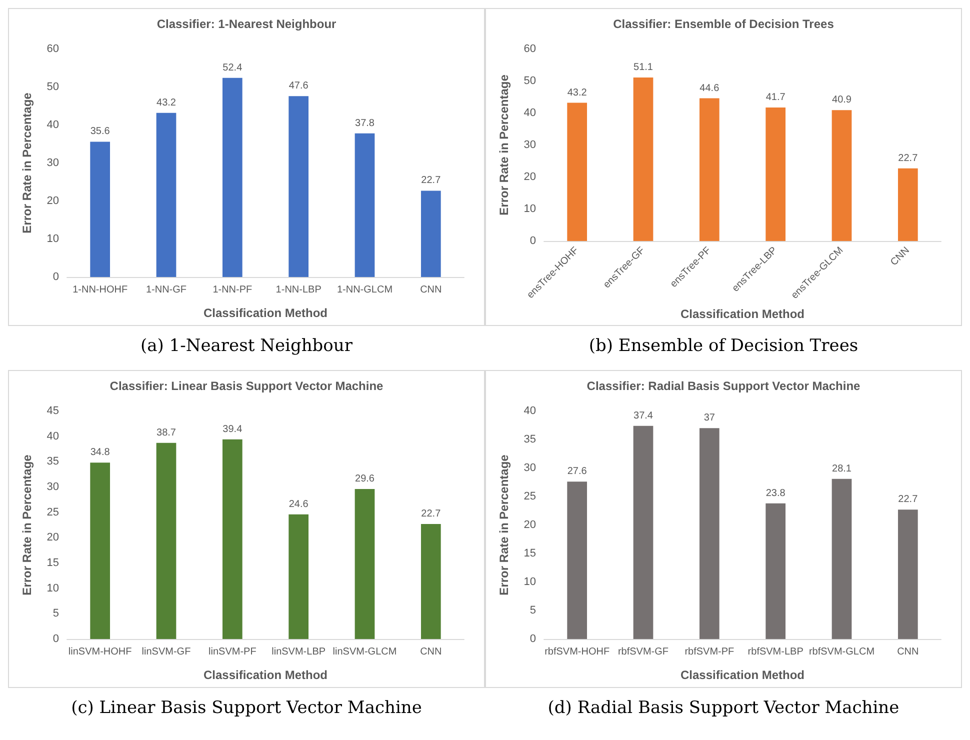 The width and height of the screenshot is (970, 740). I want to click on data-label: 34.8, so click(100, 452).